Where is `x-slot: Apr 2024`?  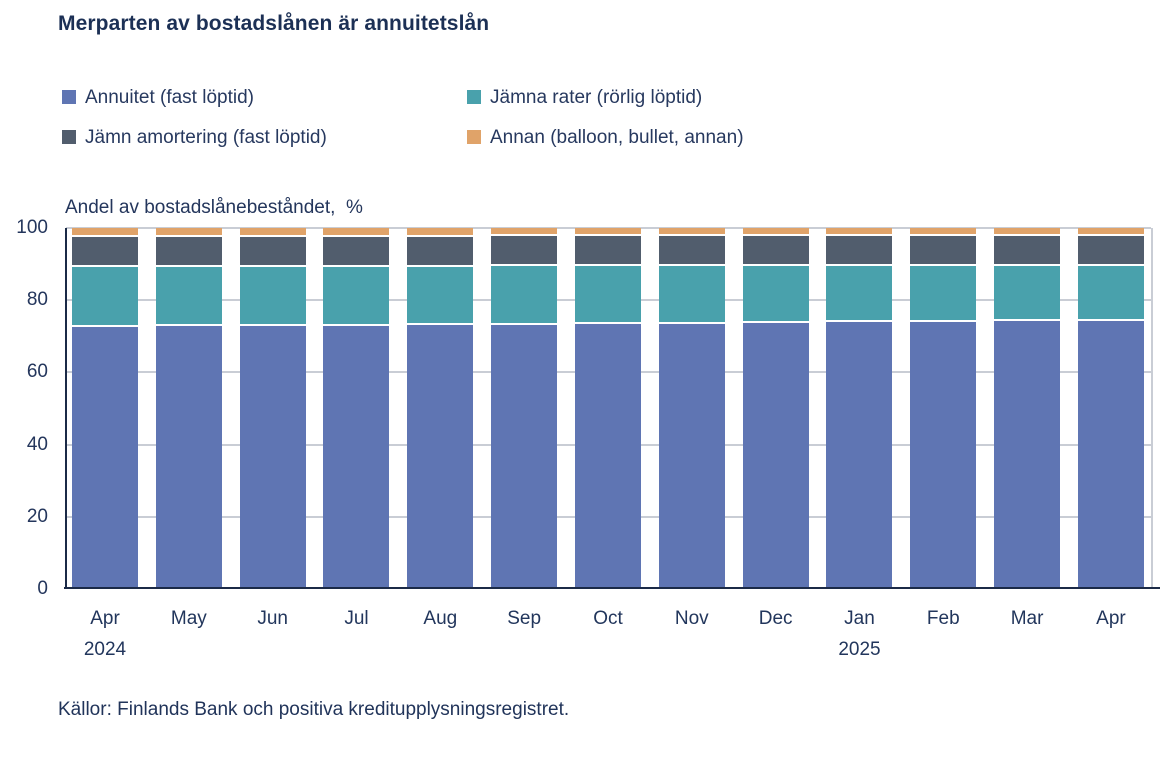
x-slot: Apr 2024 is located at coordinates (105, 634).